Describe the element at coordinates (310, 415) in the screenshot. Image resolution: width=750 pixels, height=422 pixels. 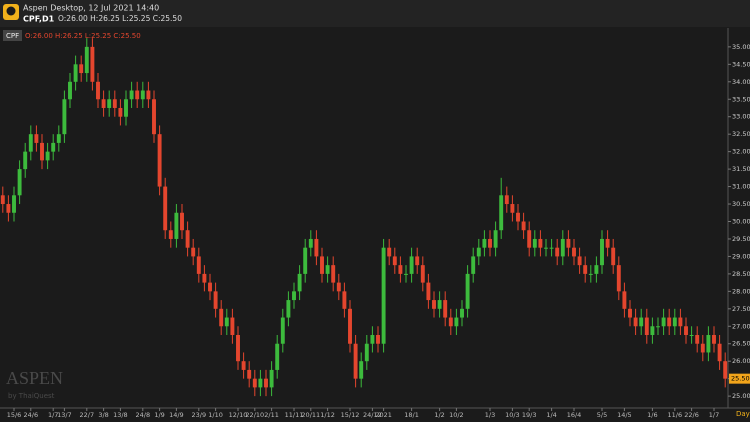
I see `x-tick-label: 20/11` at that location.